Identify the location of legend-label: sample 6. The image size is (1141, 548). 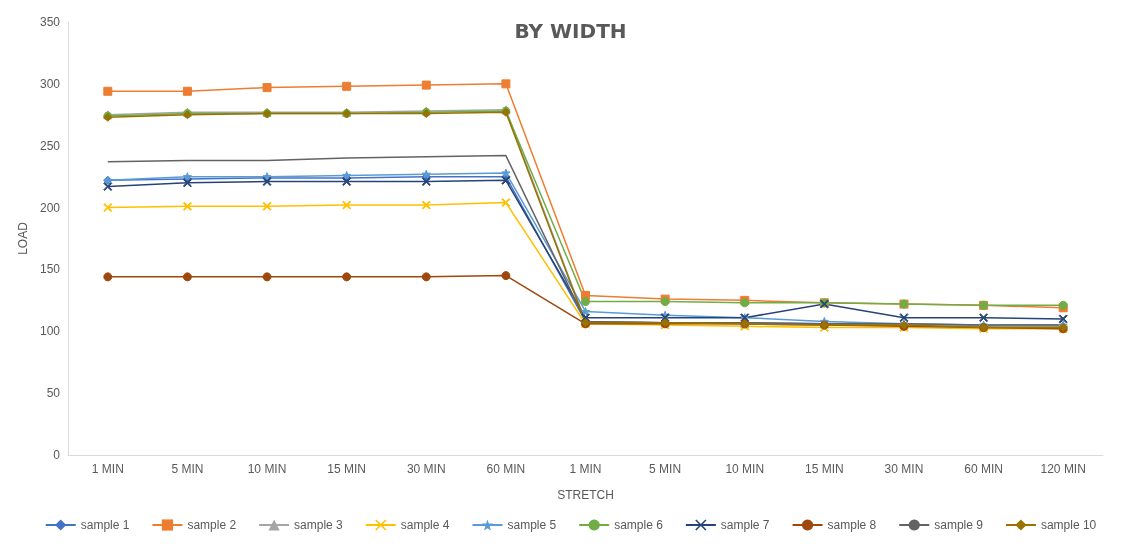
(639, 525).